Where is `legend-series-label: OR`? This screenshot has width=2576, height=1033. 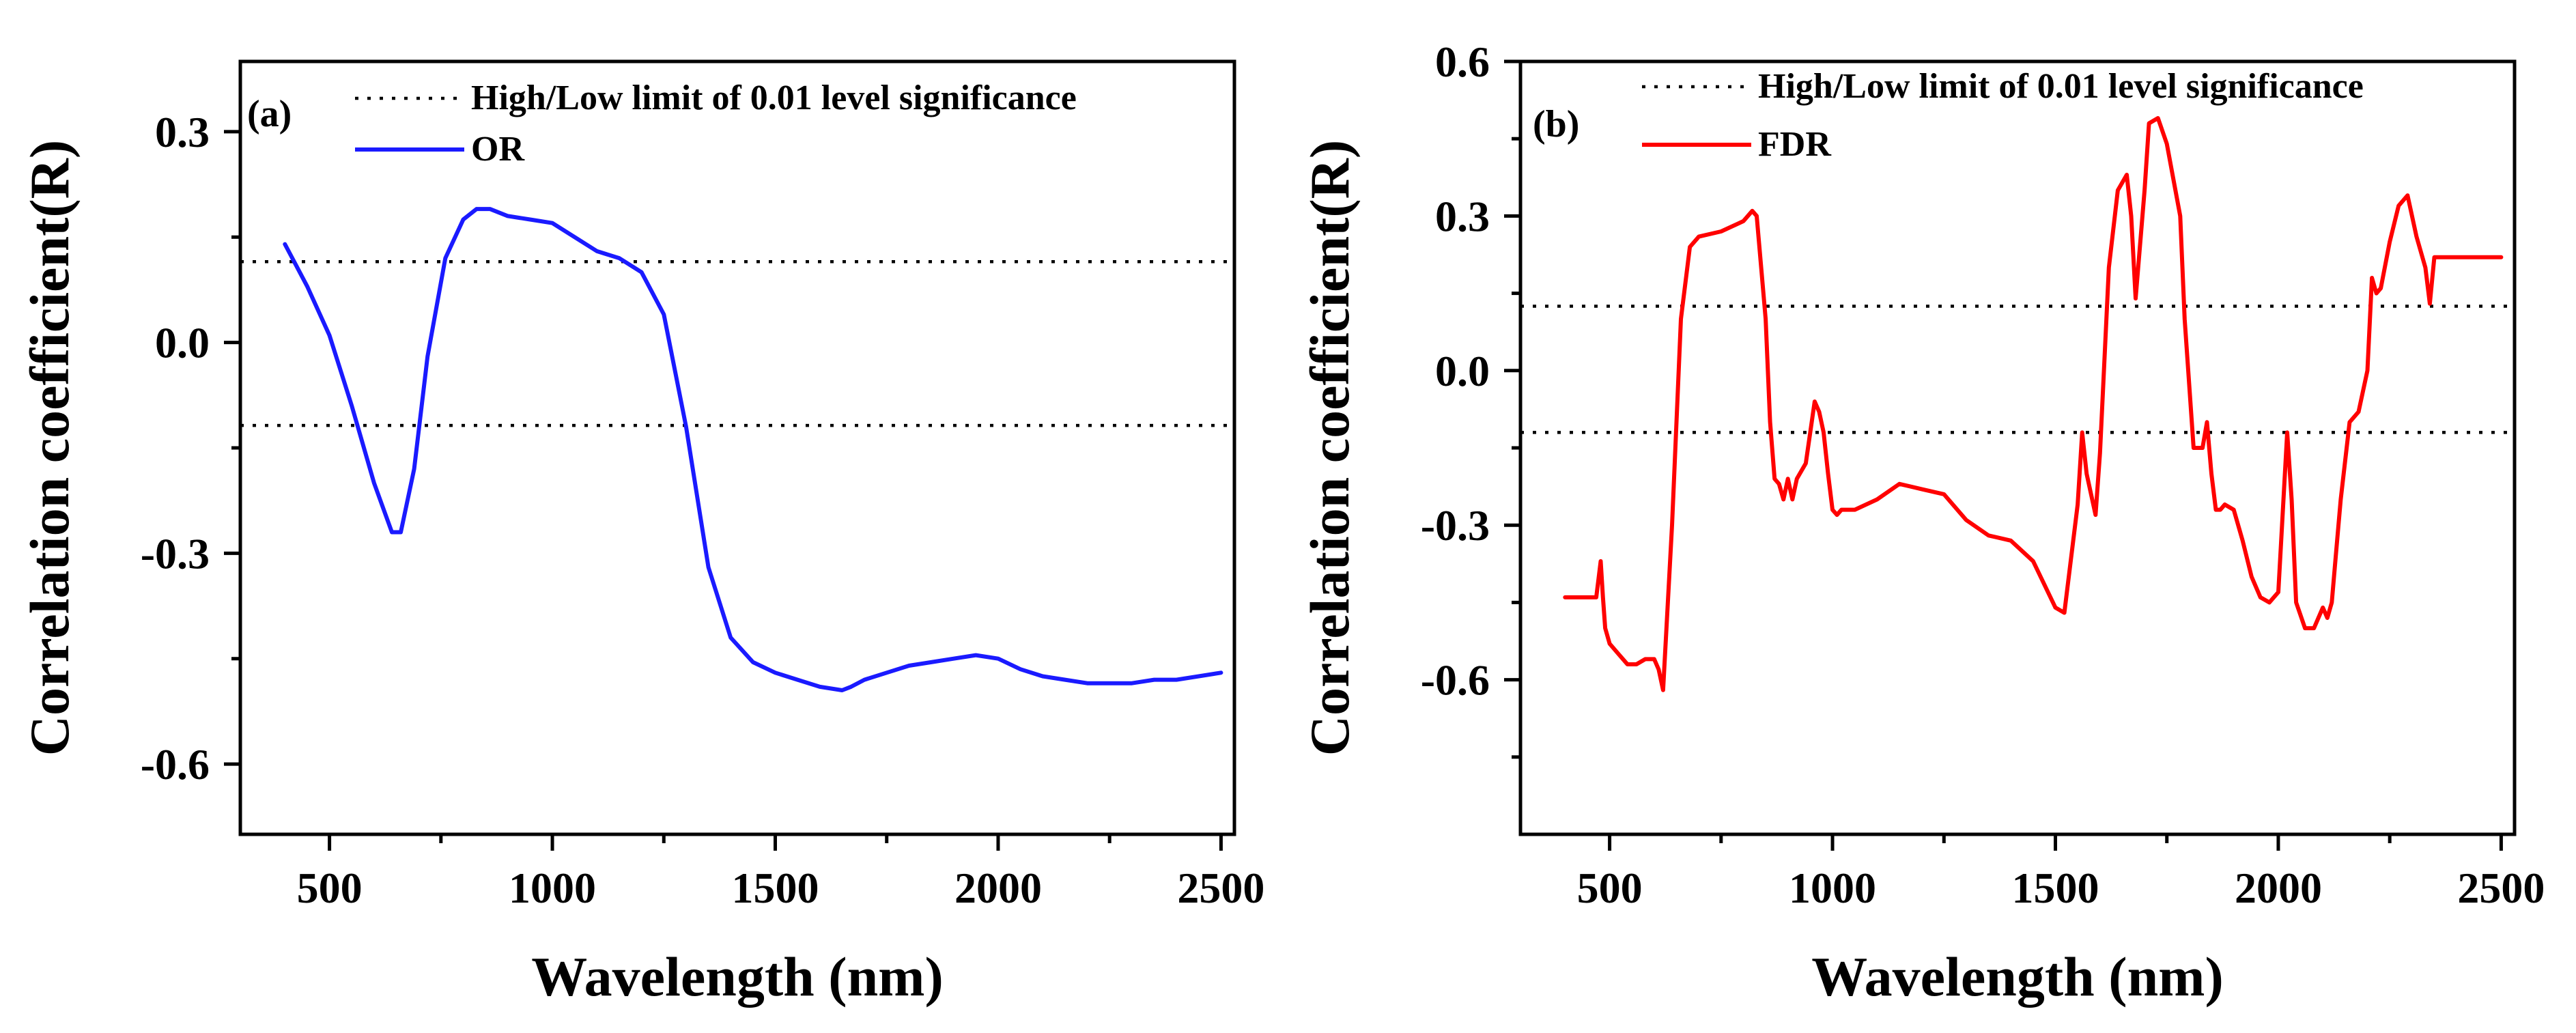
legend-series-label: OR is located at coordinates (498, 150).